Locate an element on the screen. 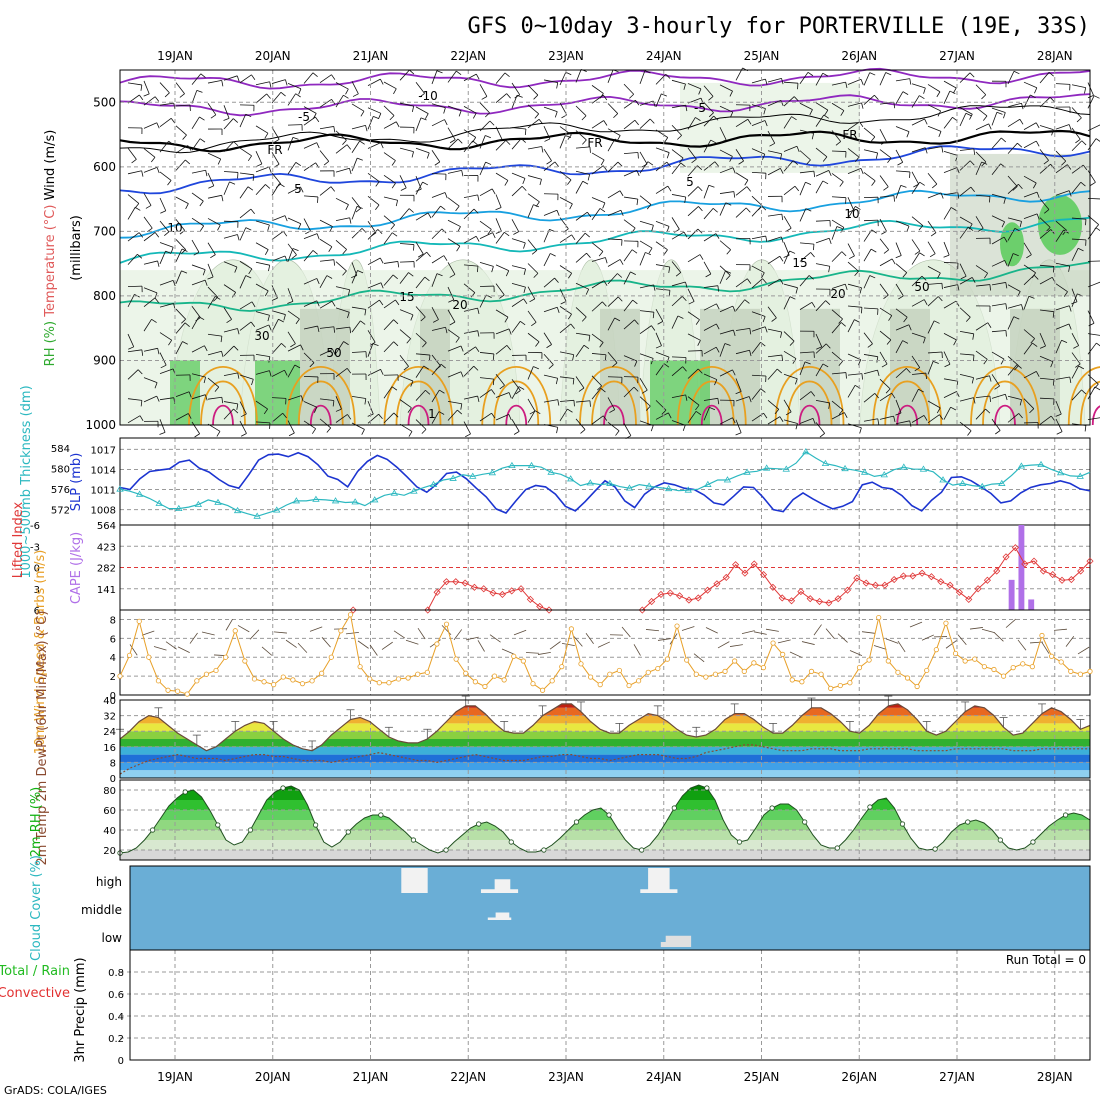  cloud-bar is located at coordinates (659, 891).